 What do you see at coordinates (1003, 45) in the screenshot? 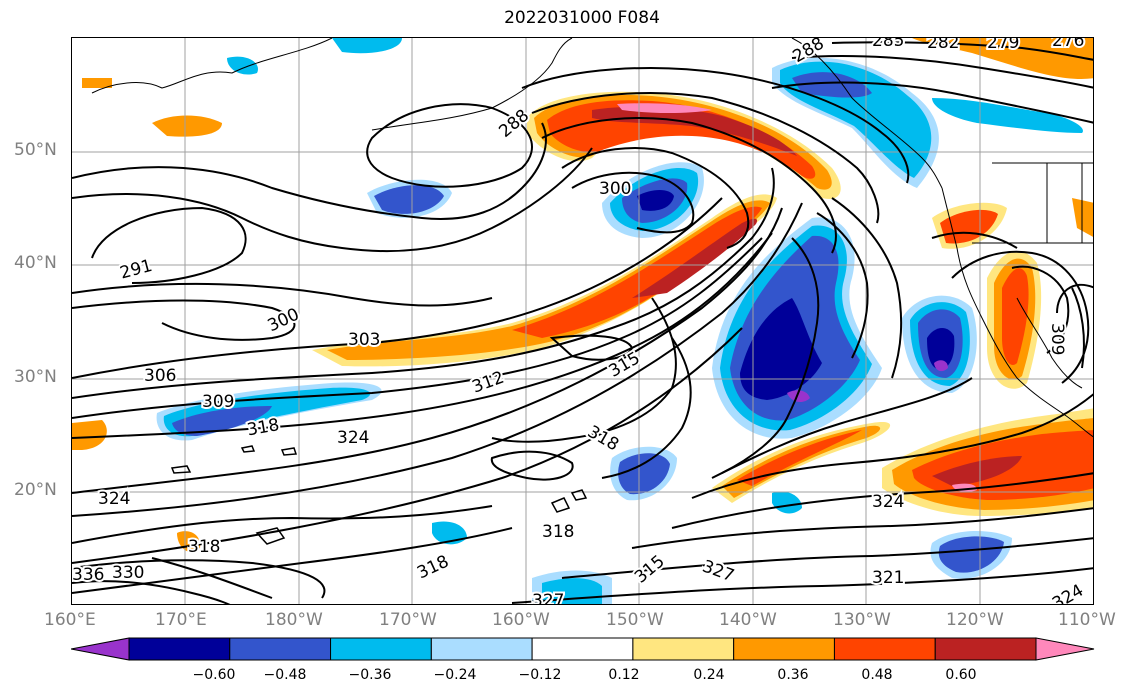
I see `contour-label: 279` at bounding box center [1003, 45].